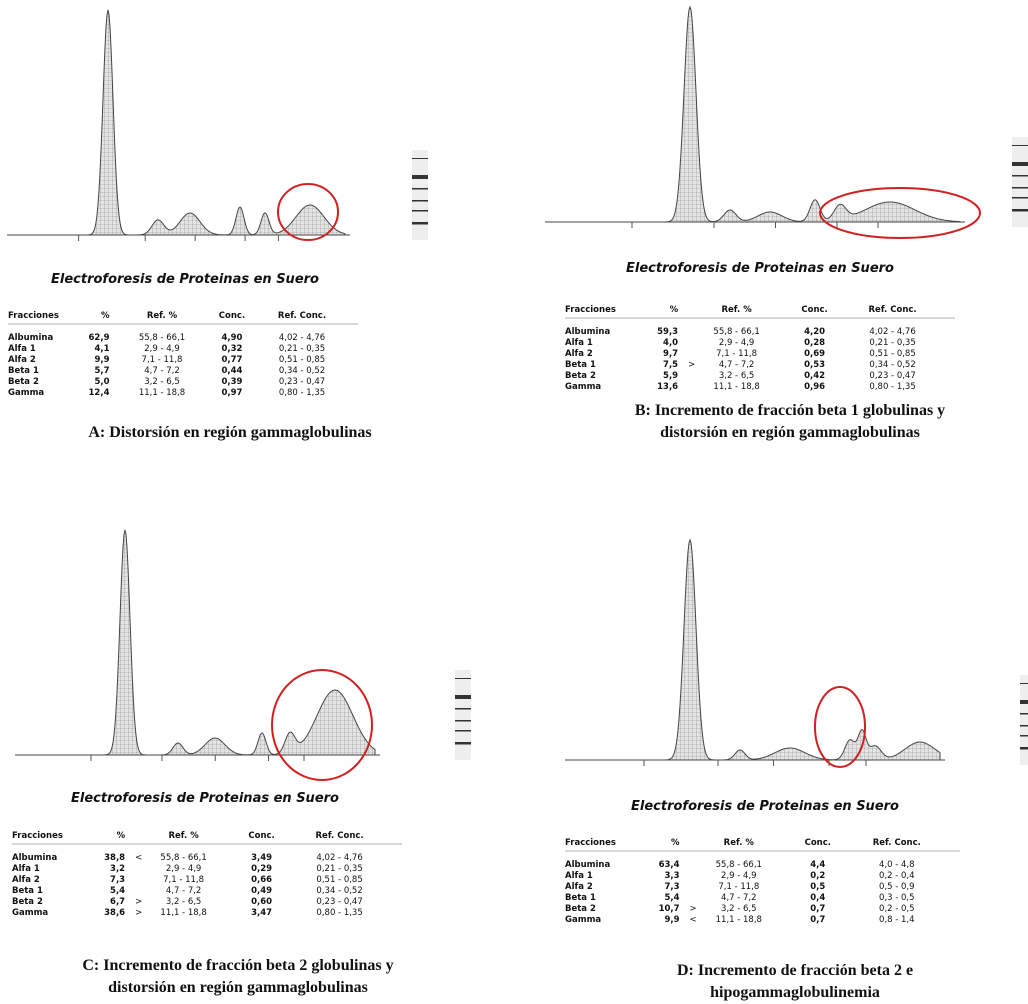 This screenshot has height=1004, width=1028. What do you see at coordinates (232, 349) in the screenshot?
I see `concentration: 0,32` at bounding box center [232, 349].